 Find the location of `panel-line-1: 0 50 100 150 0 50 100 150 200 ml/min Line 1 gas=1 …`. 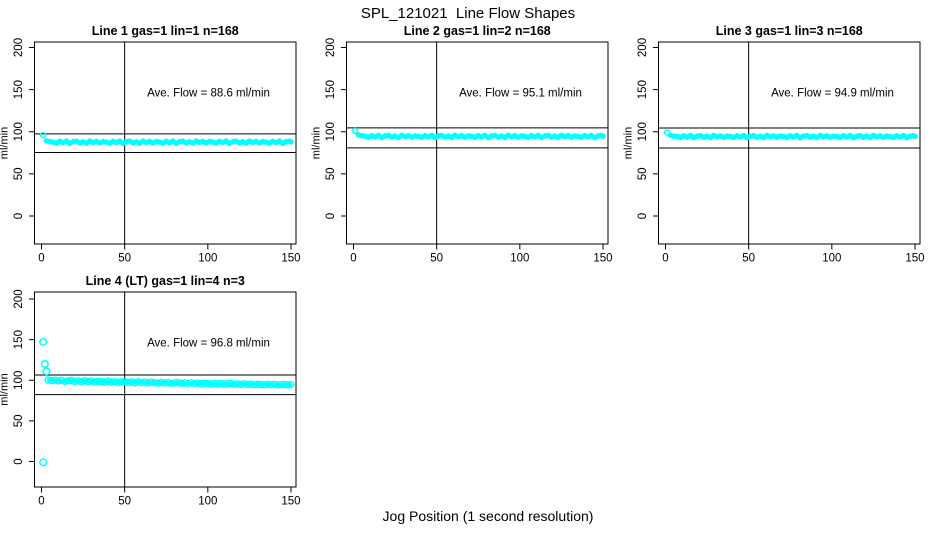

panel-line-1: 0 50 100 150 0 50 100 150 200 ml/min Line 1 gas=1 … is located at coordinates (150, 144).